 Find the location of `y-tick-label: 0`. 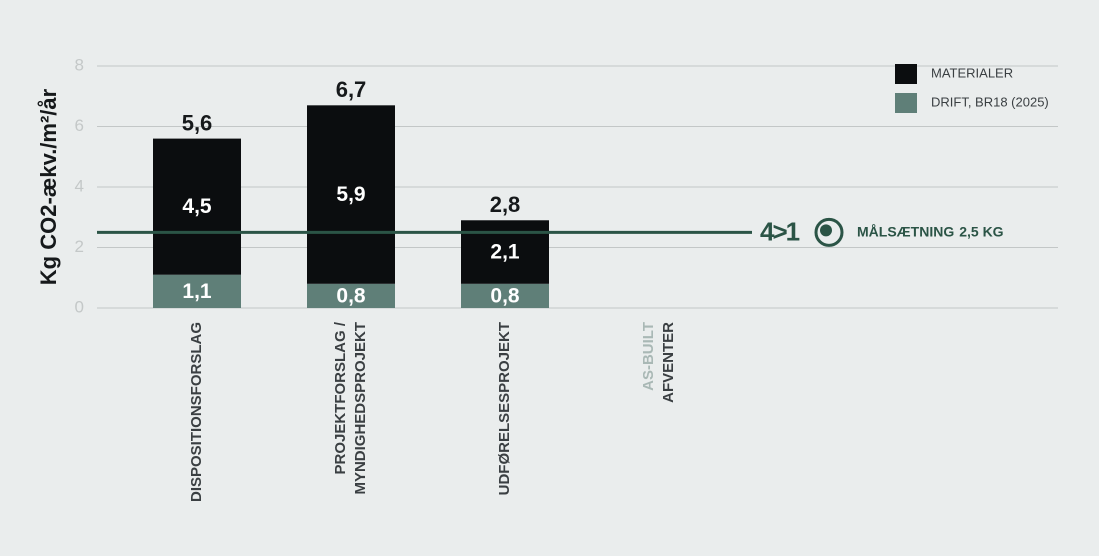

y-tick-label: 0 is located at coordinates (79, 306).